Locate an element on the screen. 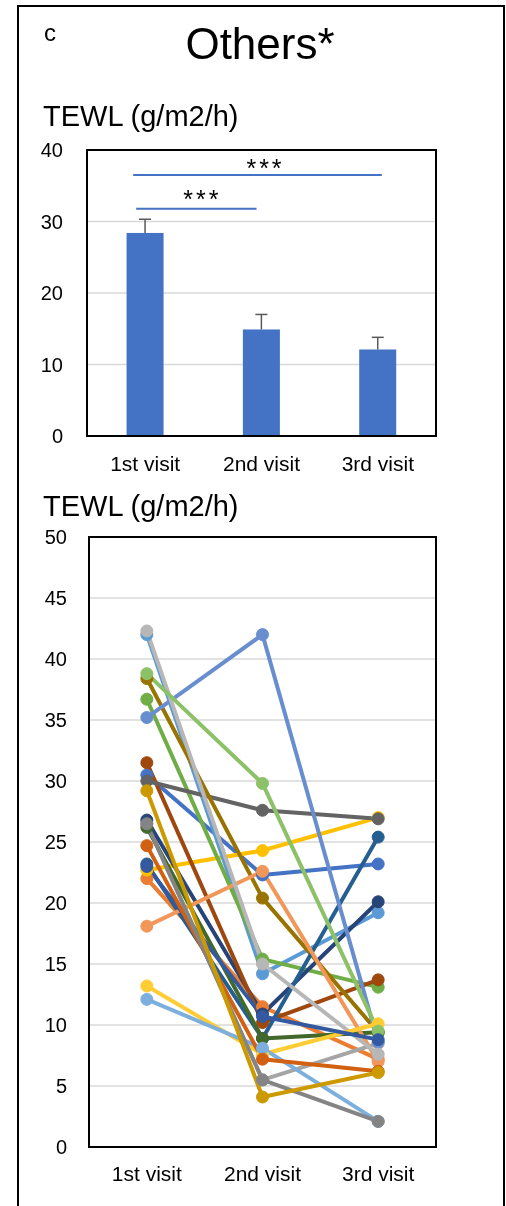 This screenshot has height=1206, width=506. y-tick-label: 35 is located at coordinates (55, 720).